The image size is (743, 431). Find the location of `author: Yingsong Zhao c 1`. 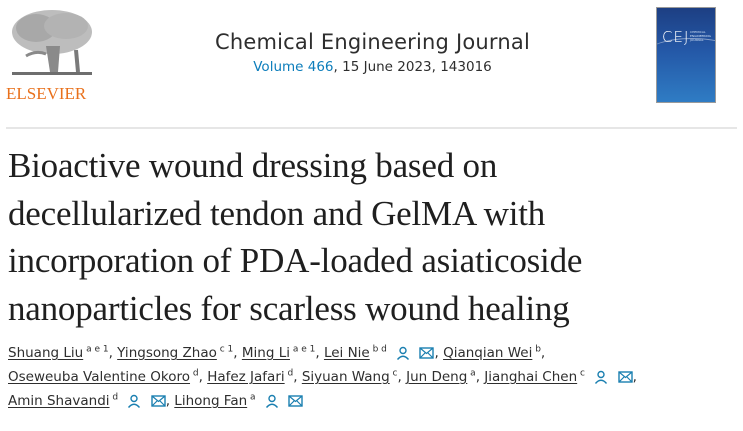

author: Yingsong Zhao c 1 is located at coordinates (175, 353).